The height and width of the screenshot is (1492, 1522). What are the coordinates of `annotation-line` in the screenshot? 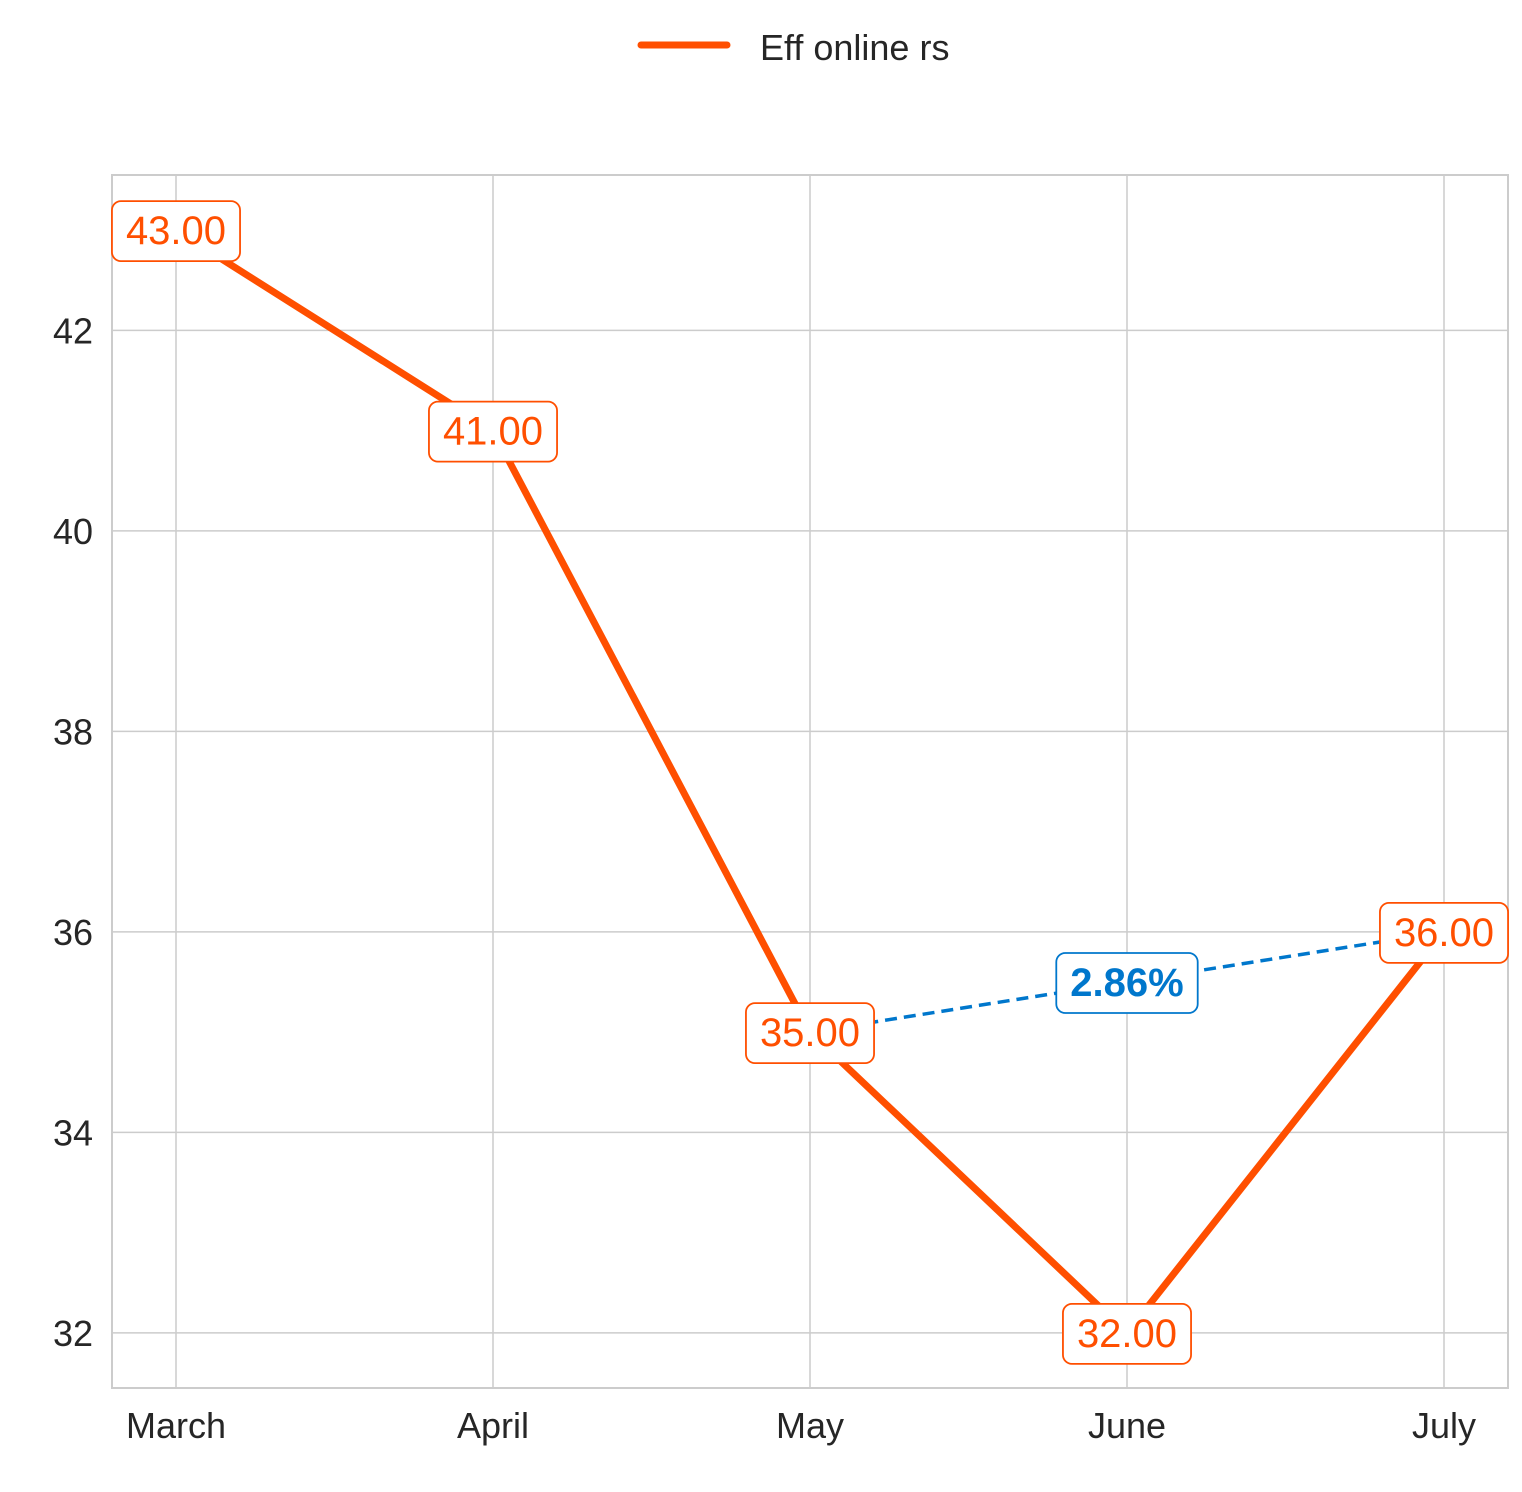 It's located at (1127, 982).